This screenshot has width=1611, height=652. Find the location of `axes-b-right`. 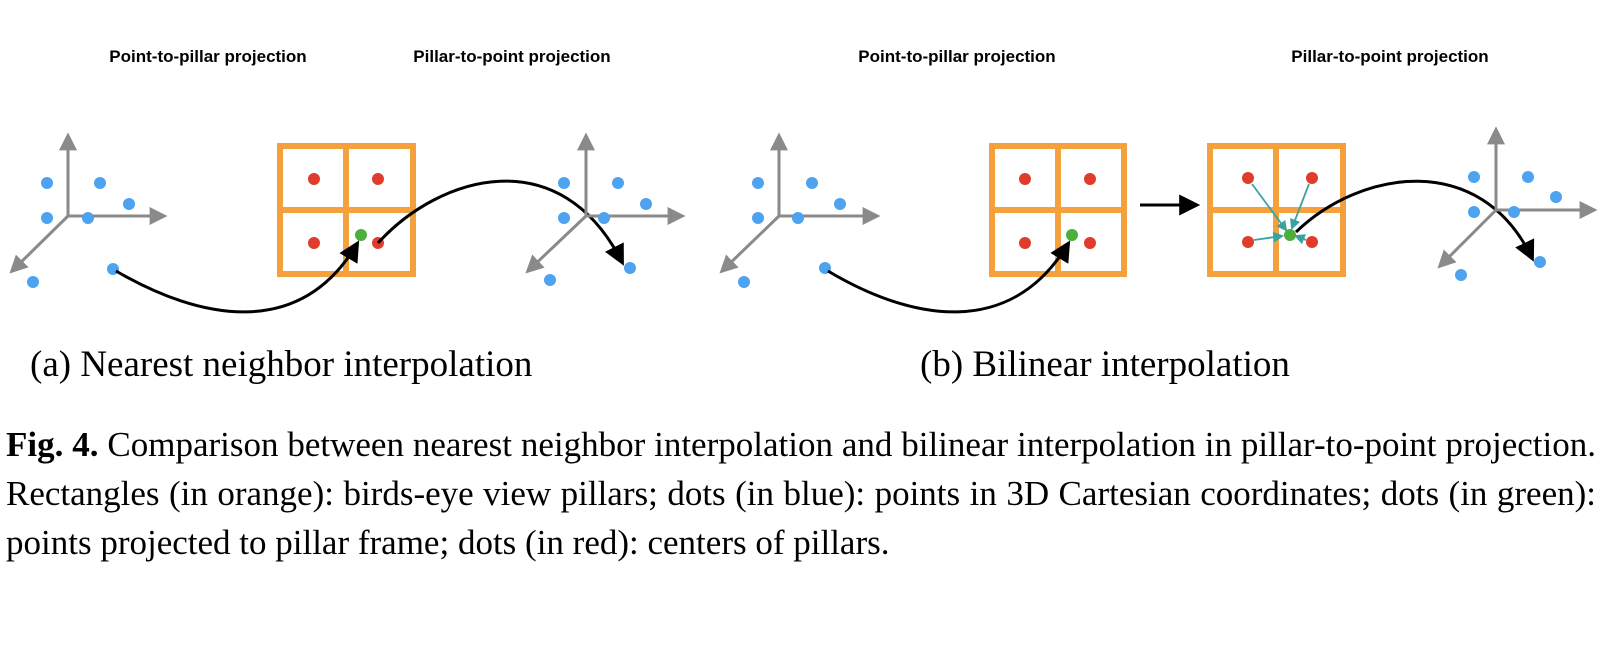

axes-b-right is located at coordinates (1517, 197).